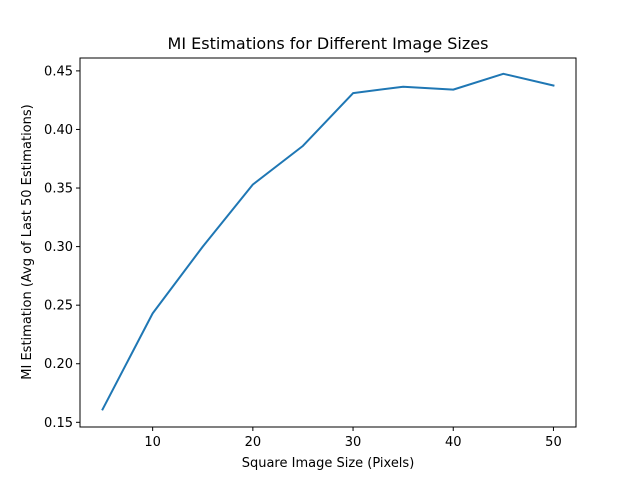 The image size is (640, 480). I want to click on y-tick-label: 0.25, so click(58, 306).